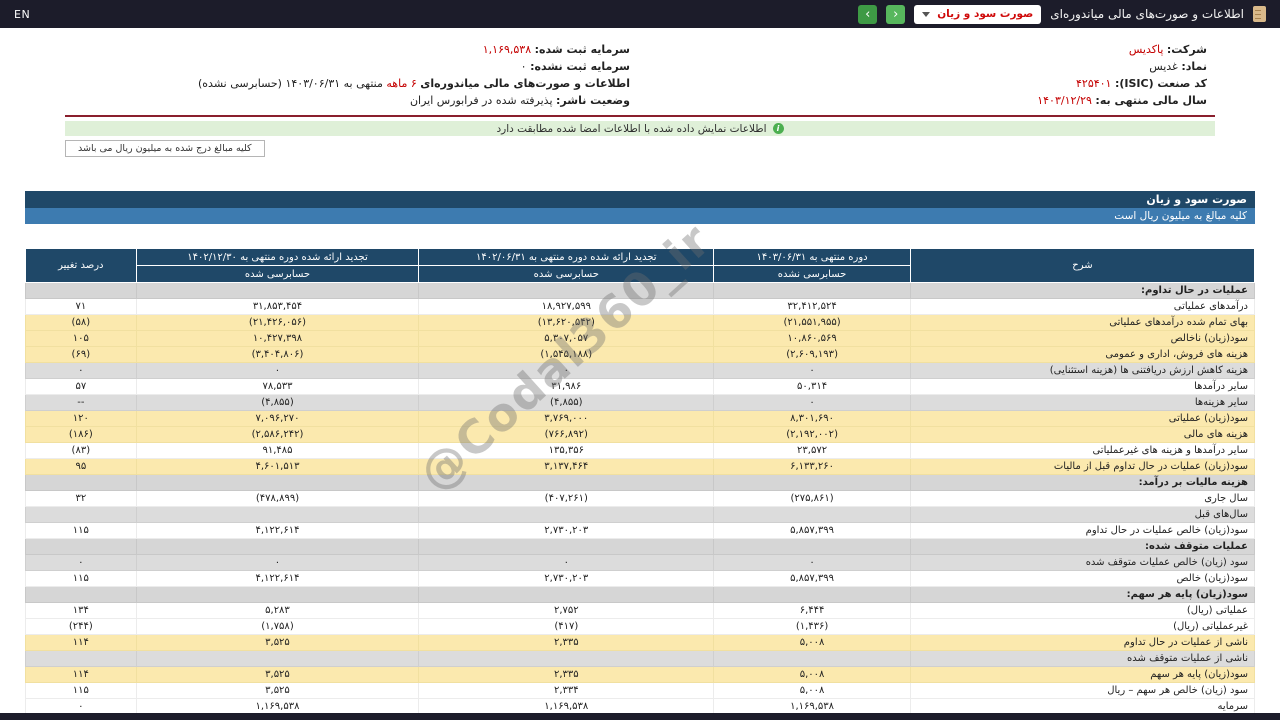  What do you see at coordinates (1082, 482) in the screenshot?
I see `row-label: هزینه مالیات بر درآمد:` at bounding box center [1082, 482].